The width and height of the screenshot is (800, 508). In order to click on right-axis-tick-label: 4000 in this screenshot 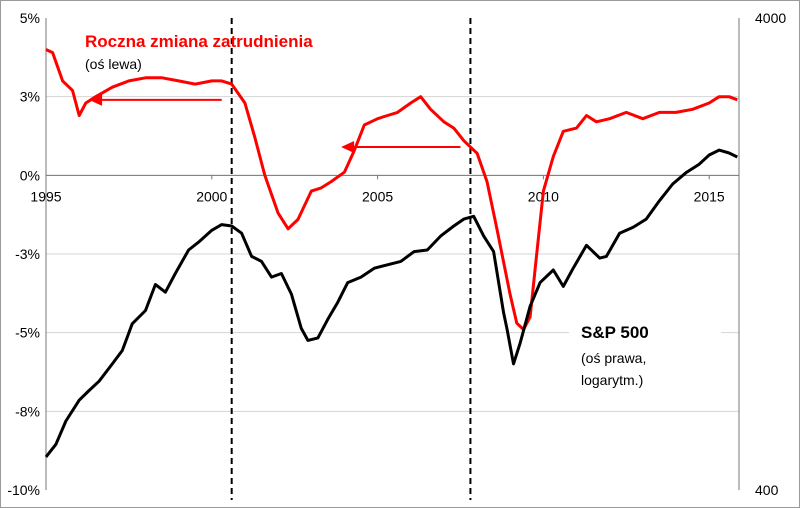, I will do `click(770, 18)`.